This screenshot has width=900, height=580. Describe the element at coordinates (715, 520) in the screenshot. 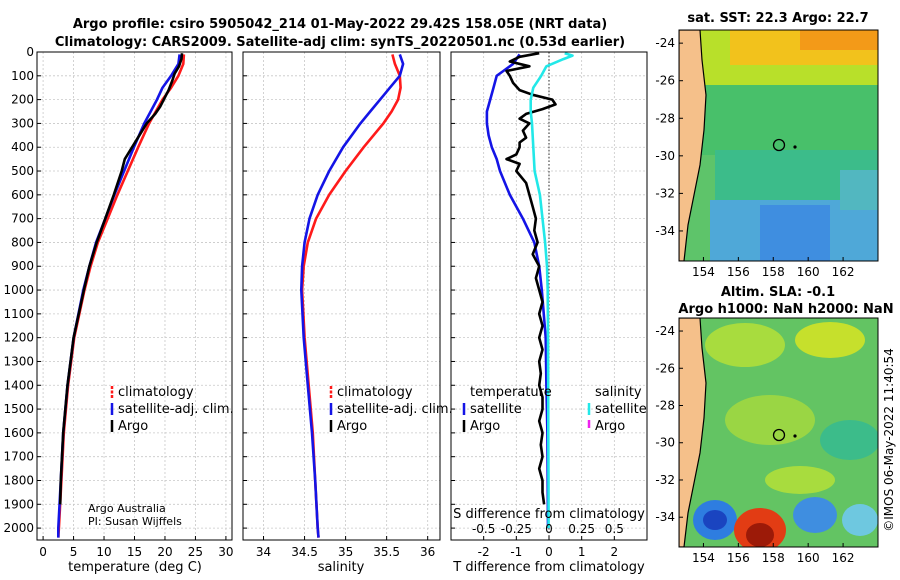

I see `sla-low-eddy-core` at that location.